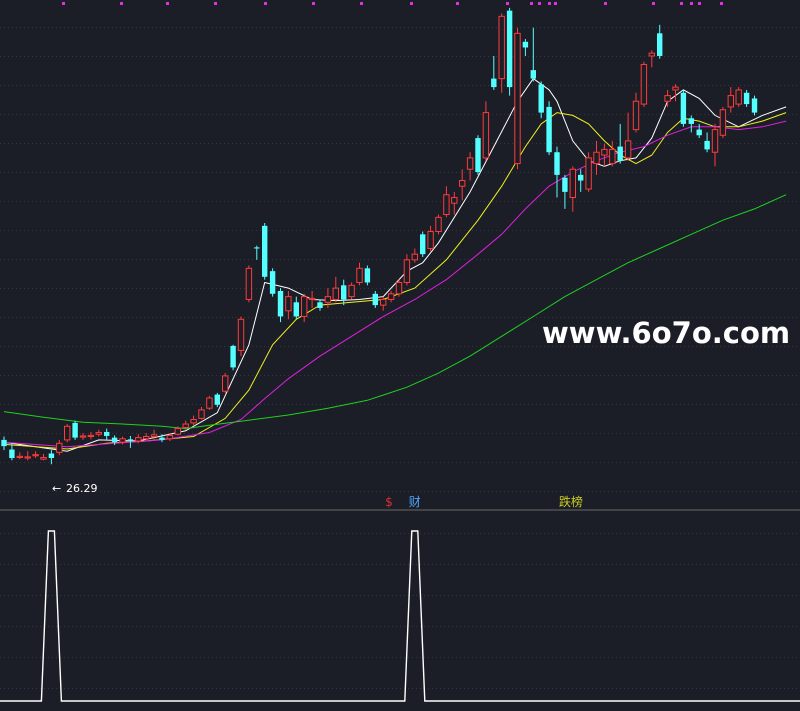 This screenshot has height=711, width=800. I want to click on watermark-text: www.6o7o.com, so click(666, 333).